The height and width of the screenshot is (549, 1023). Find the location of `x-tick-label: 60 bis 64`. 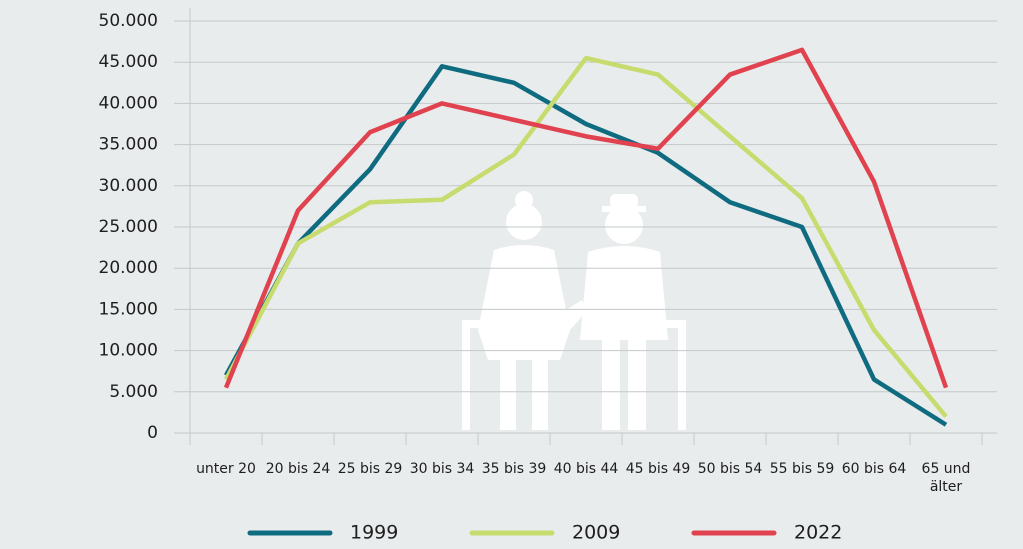

x-tick-label: 60 bis 64 is located at coordinates (874, 469).